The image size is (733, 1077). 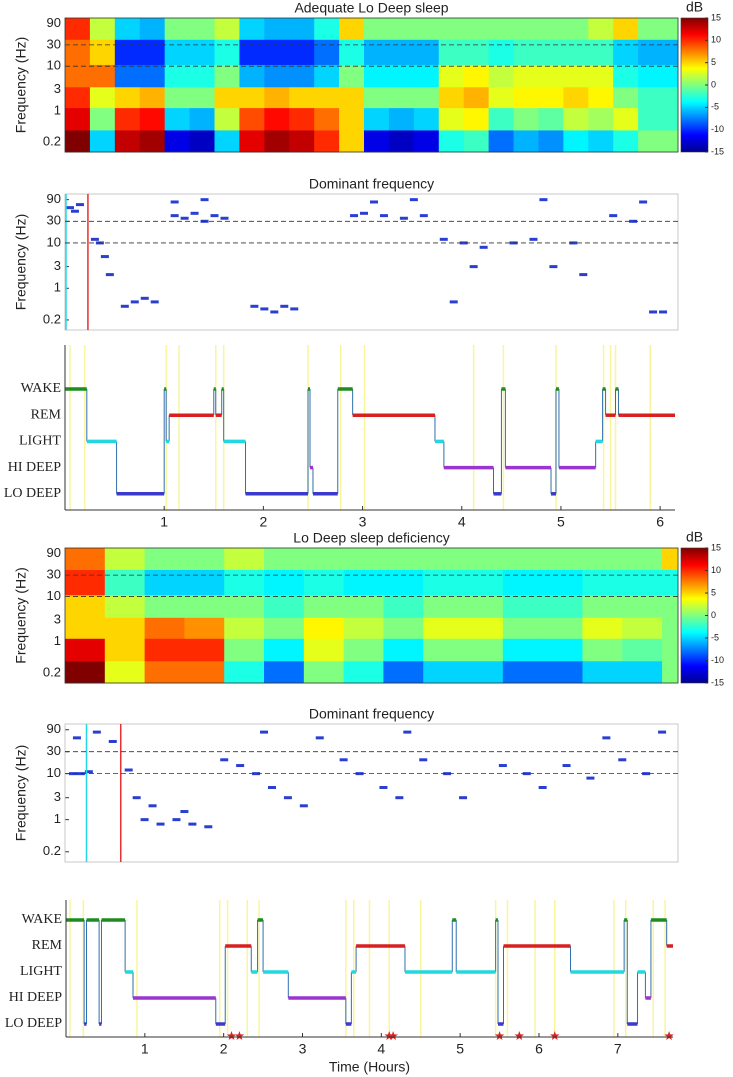 What do you see at coordinates (716, 17) in the screenshot?
I see `colorbar-tick-label: 15` at bounding box center [716, 17].